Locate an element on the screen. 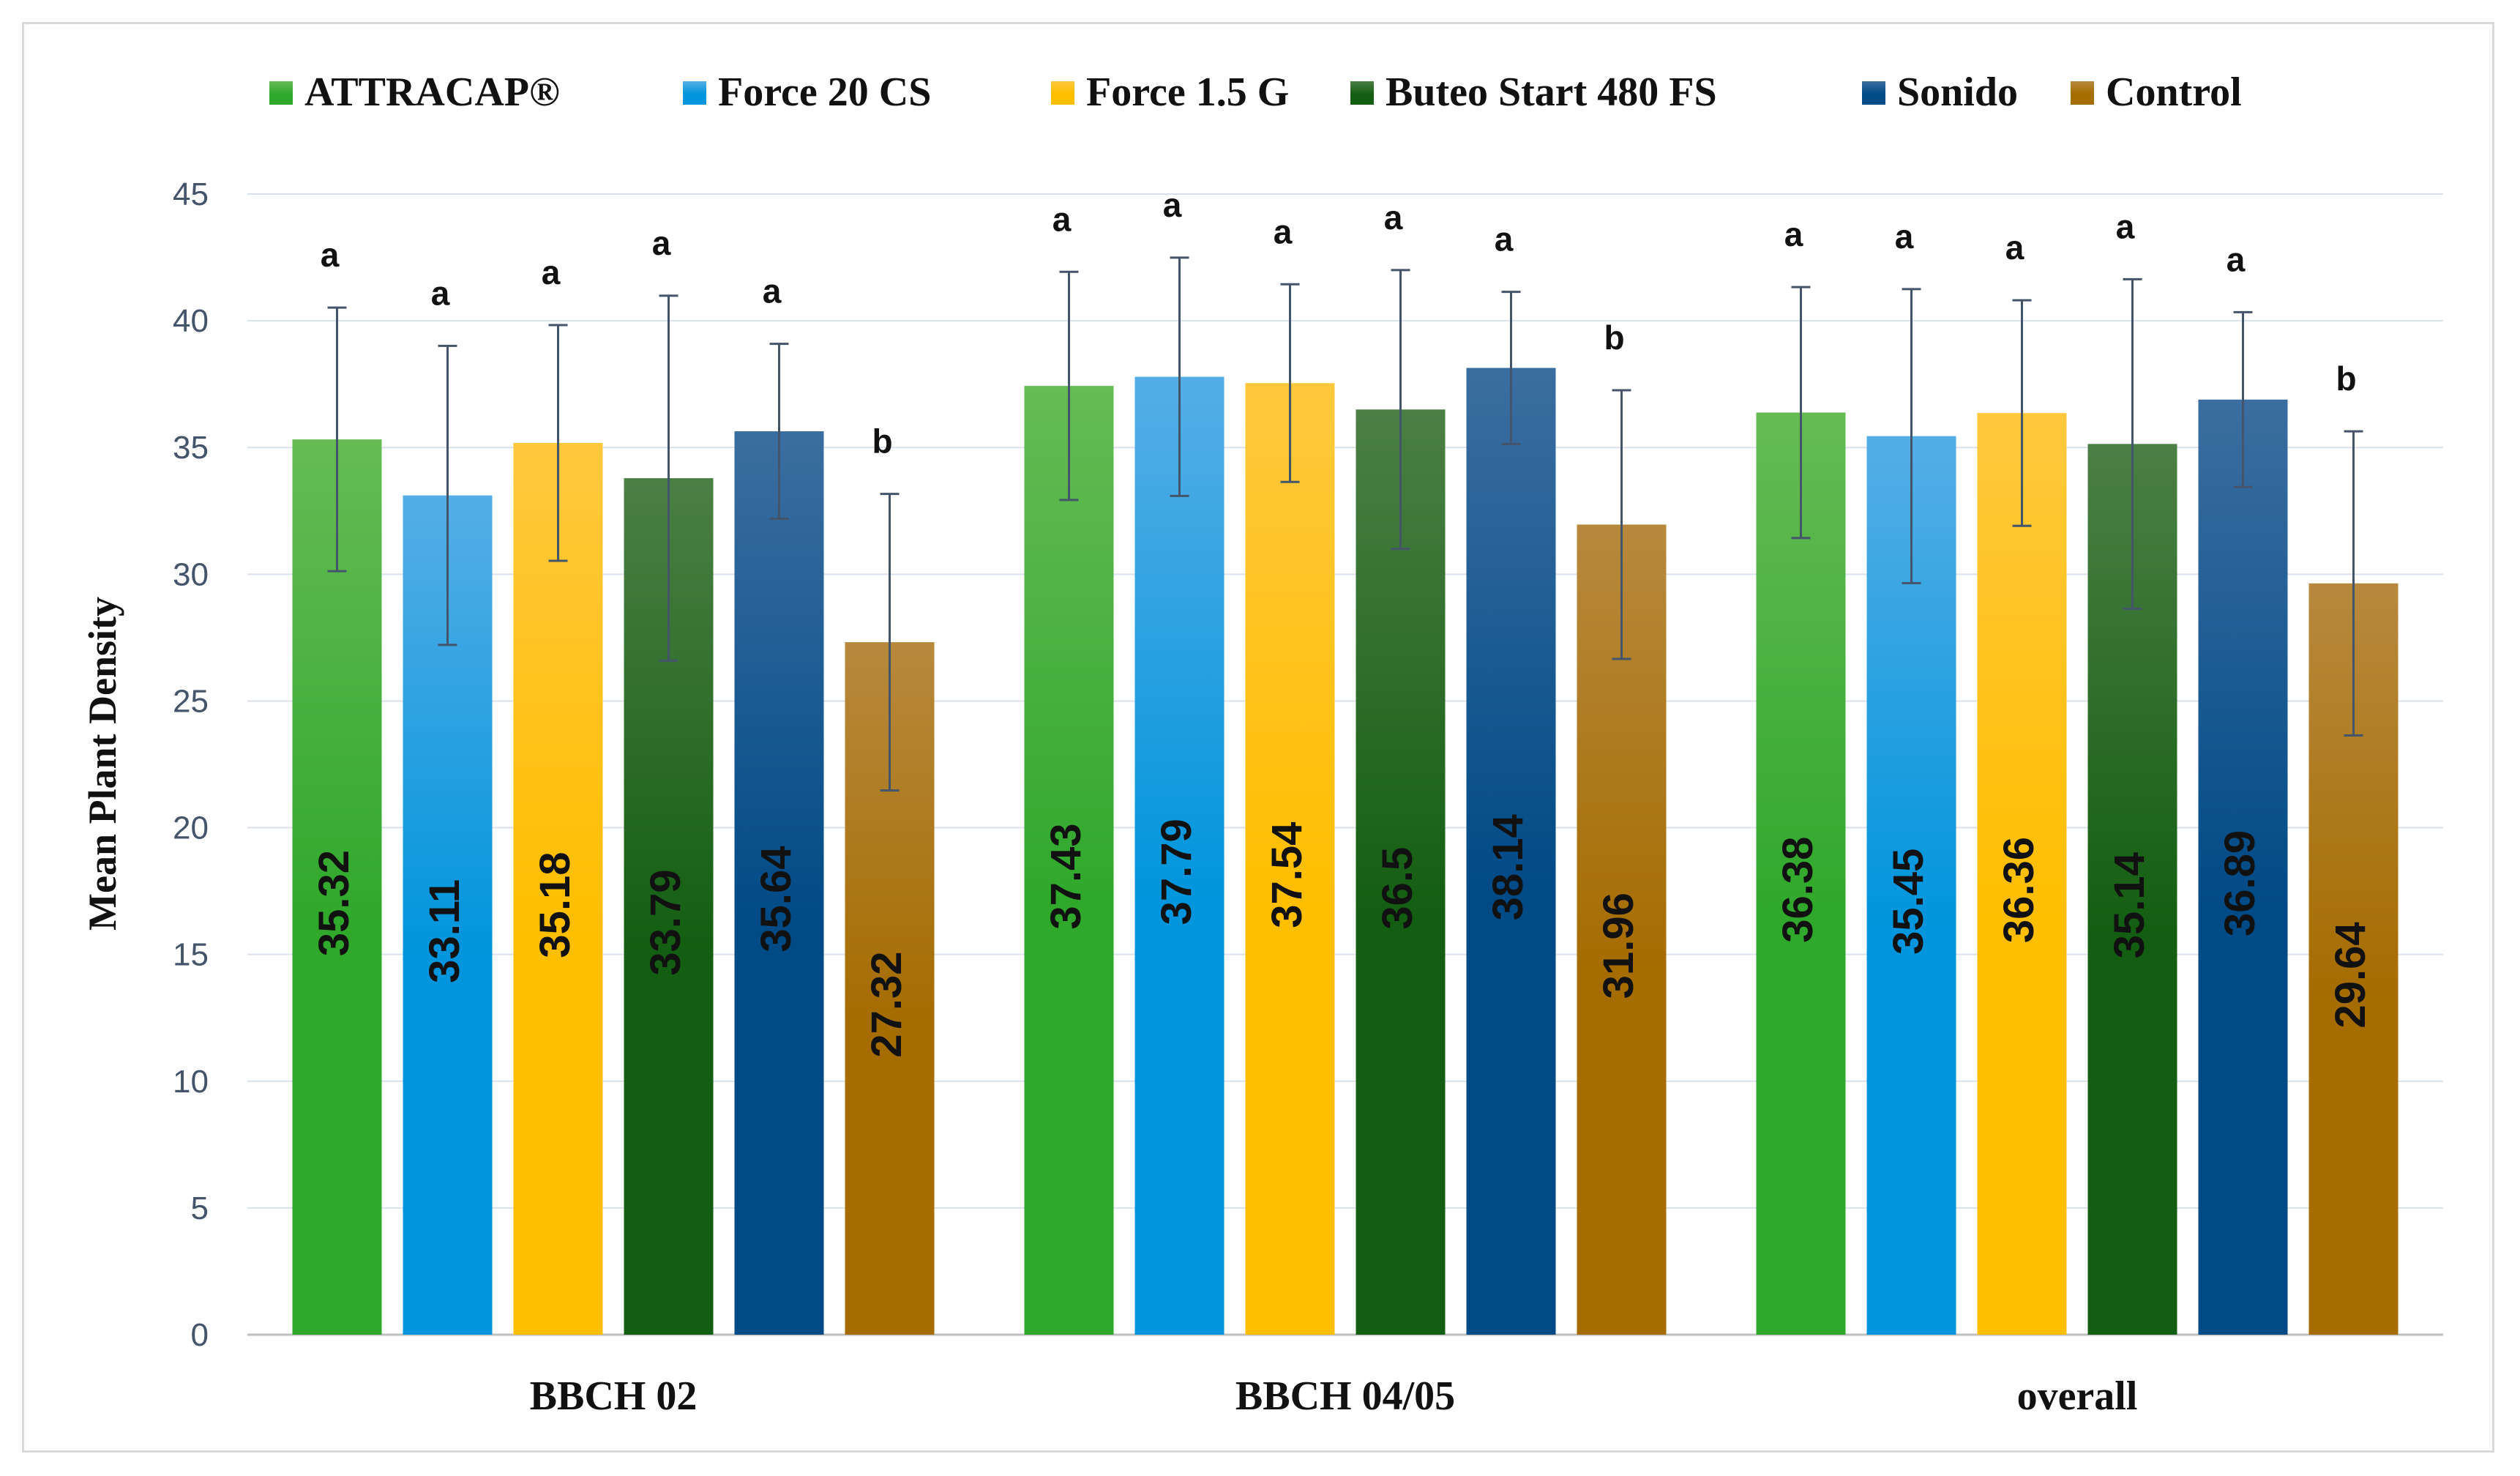 The width and height of the screenshot is (2520, 1476). legend-label: Sonido is located at coordinates (1957, 92).